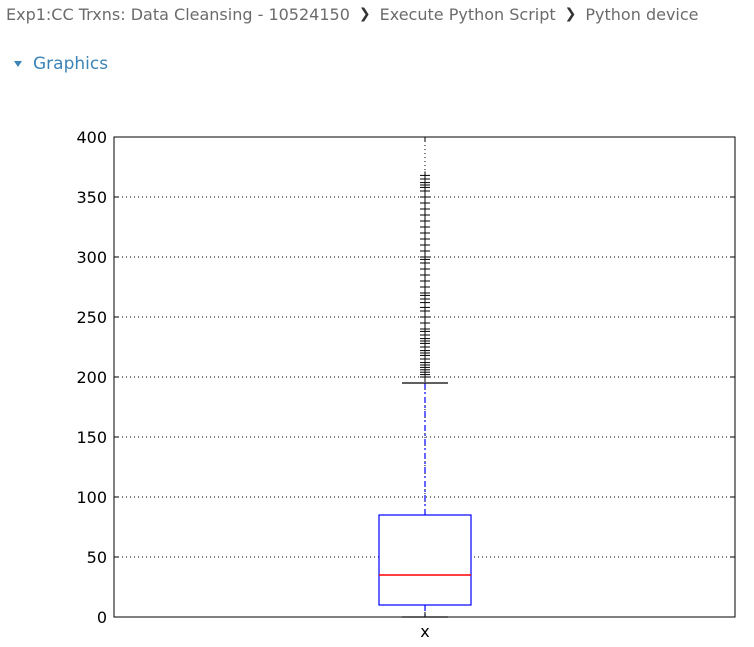 The width and height of the screenshot is (754, 647). I want to click on plot-elements, so click(425, 394).